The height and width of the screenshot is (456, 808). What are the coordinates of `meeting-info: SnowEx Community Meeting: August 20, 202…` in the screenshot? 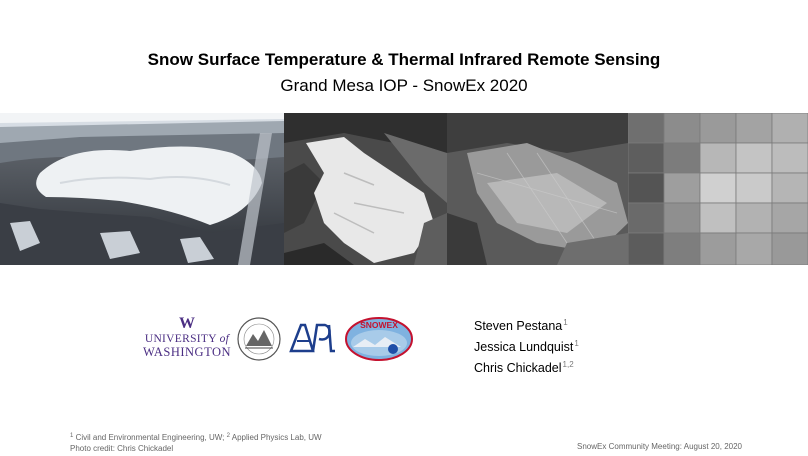 It's located at (659, 446).